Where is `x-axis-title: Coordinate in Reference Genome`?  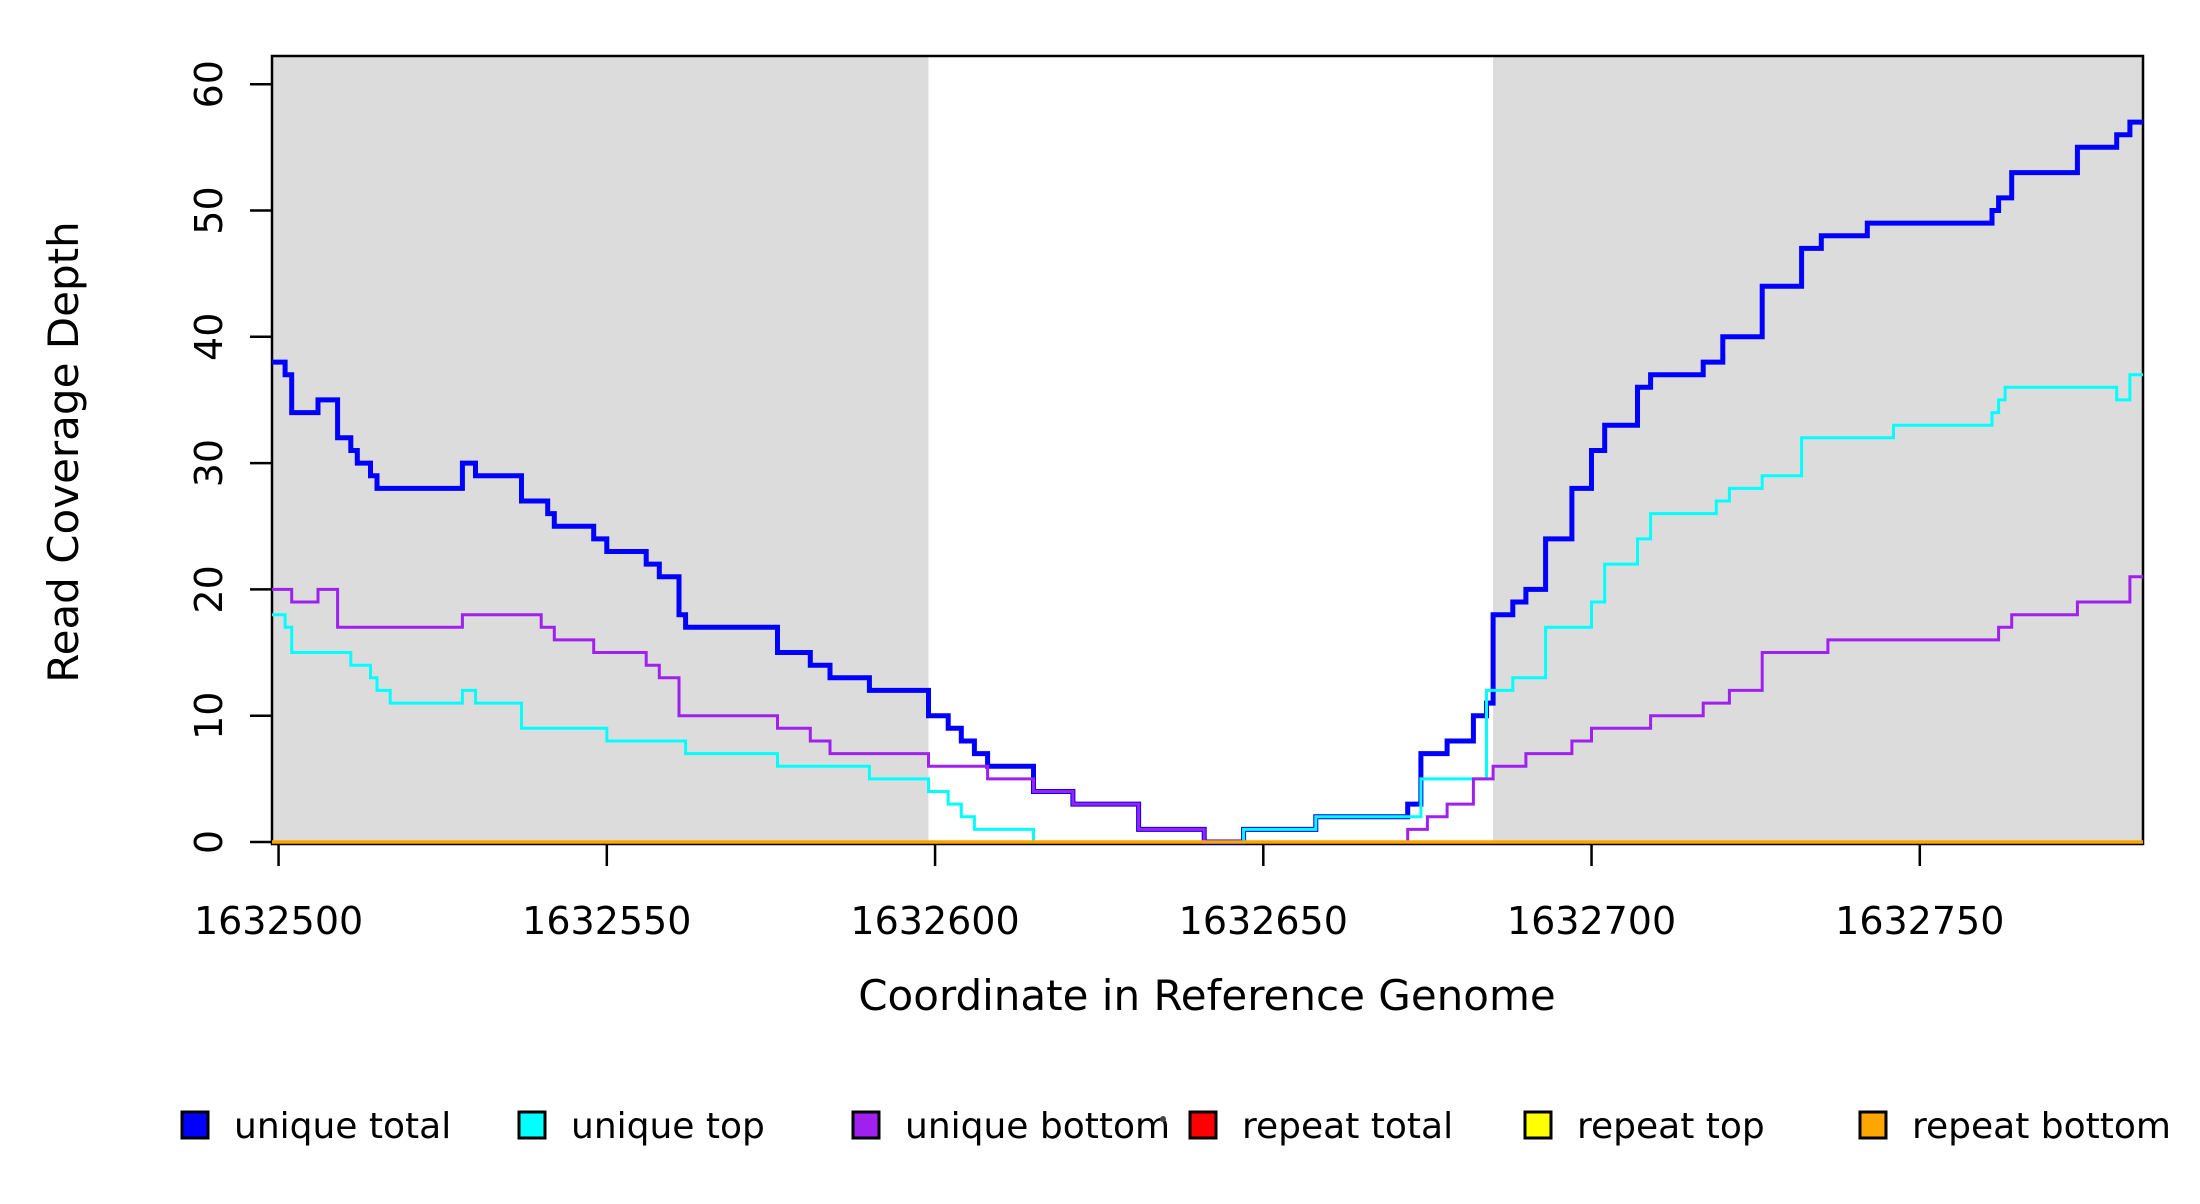
x-axis-title: Coordinate in Reference Genome is located at coordinates (1207, 995).